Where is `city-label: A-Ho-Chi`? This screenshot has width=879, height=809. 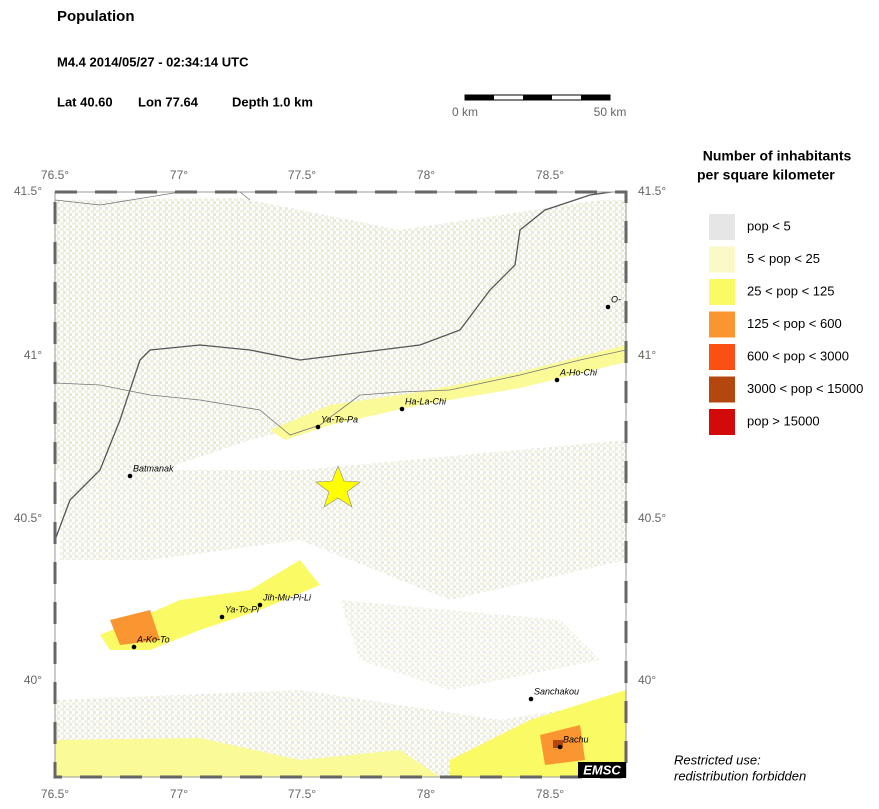 city-label: A-Ho-Chi is located at coordinates (578, 372).